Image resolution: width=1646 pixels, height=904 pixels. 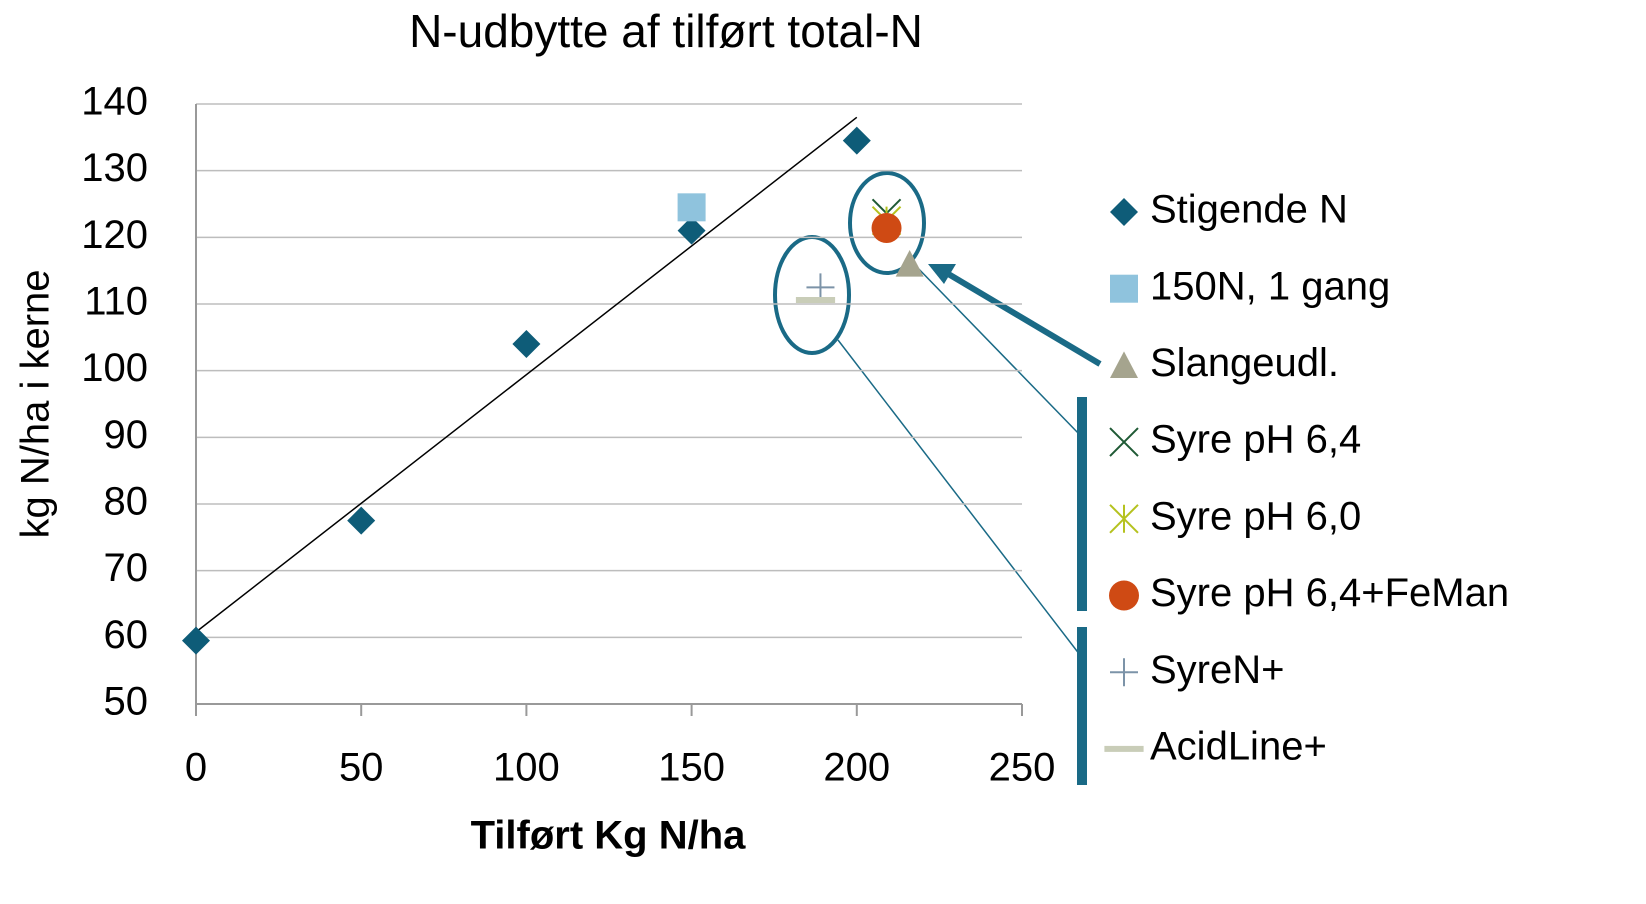 What do you see at coordinates (609, 836) in the screenshot?
I see `x-axis-label: Tilført Kg N/ha` at bounding box center [609, 836].